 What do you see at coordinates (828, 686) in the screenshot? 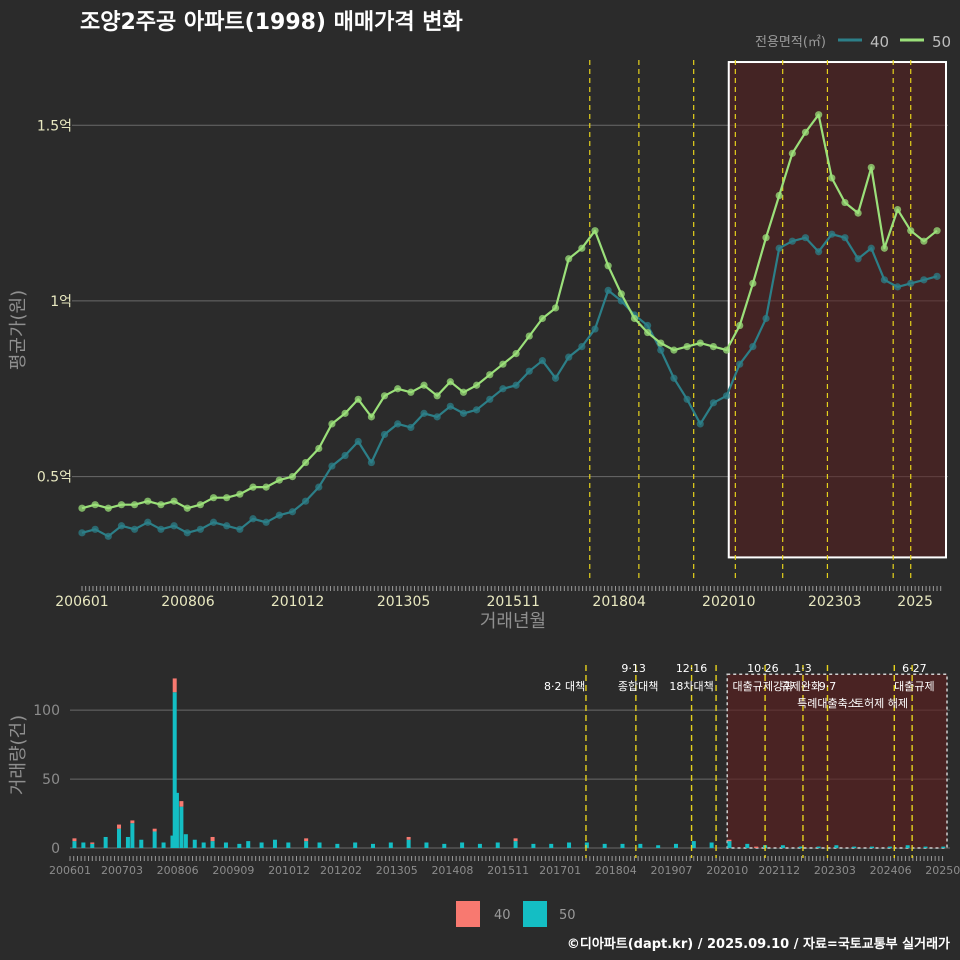
I see `policy-annotation: 9·7` at bounding box center [828, 686].